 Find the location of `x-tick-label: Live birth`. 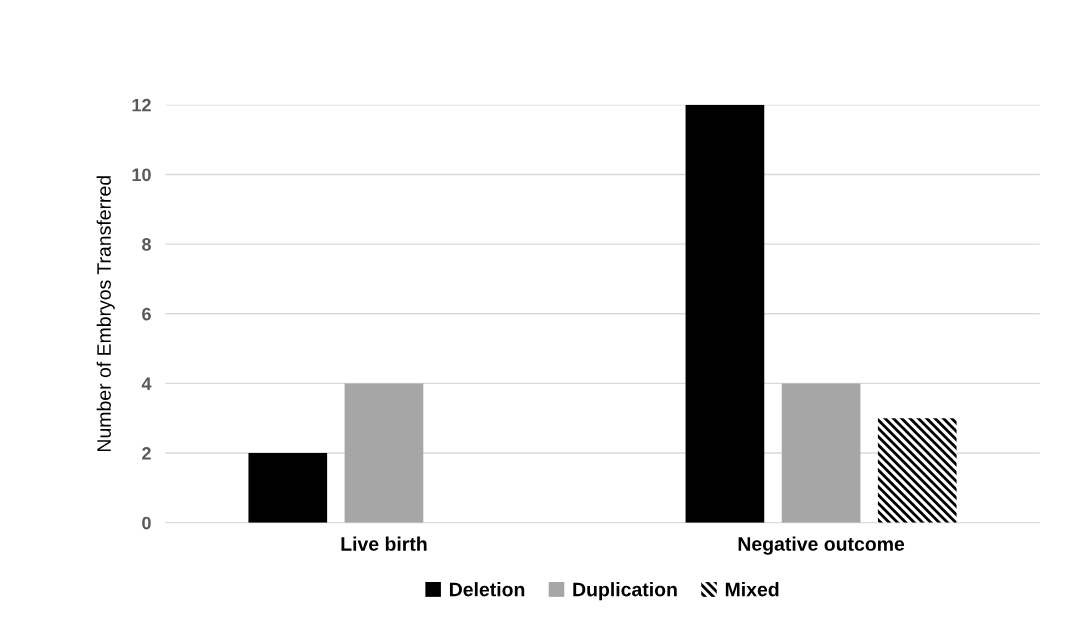

x-tick-label: Live birth is located at coordinates (384, 543).